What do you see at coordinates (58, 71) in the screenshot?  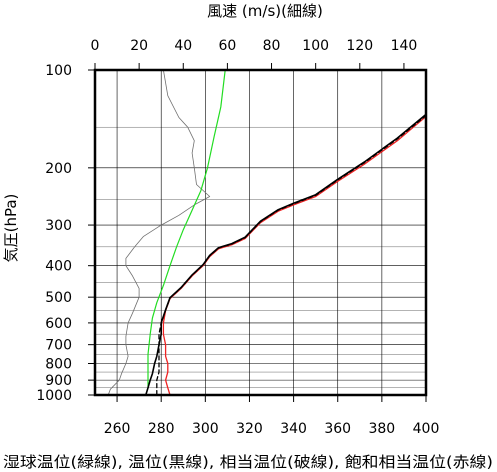 I see `y-tick-label: 100` at bounding box center [58, 71].